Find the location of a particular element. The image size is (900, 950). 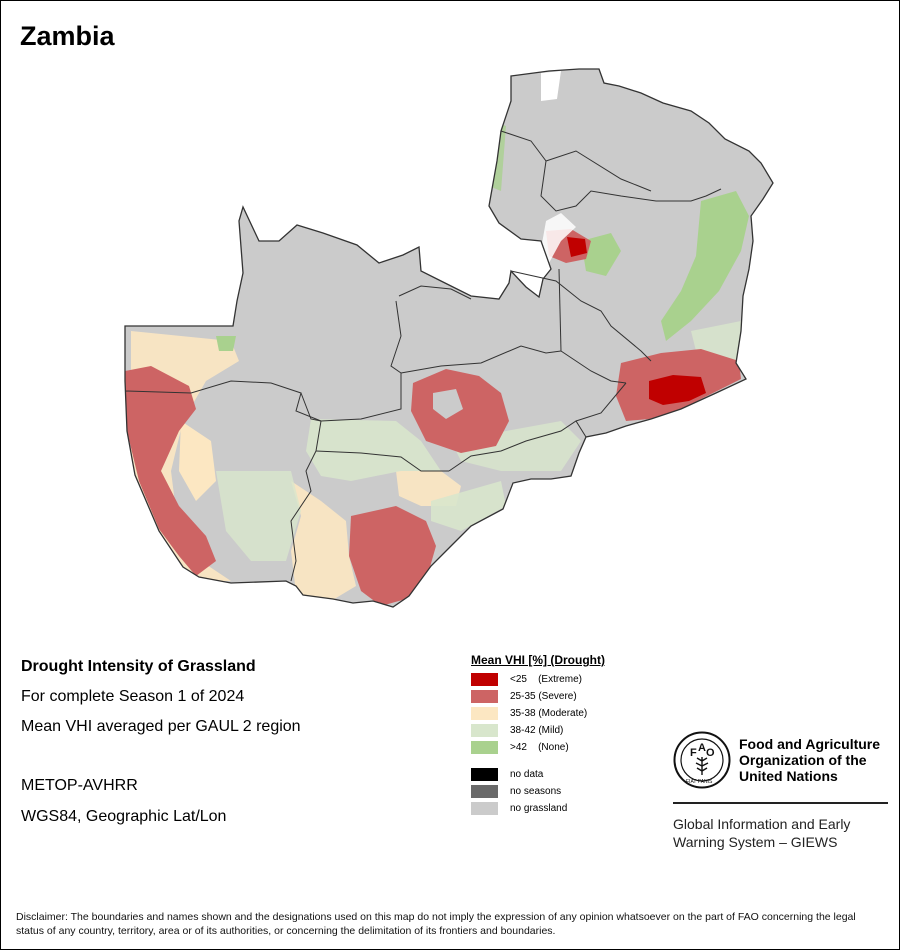

lake-north is located at coordinates (551, 86).